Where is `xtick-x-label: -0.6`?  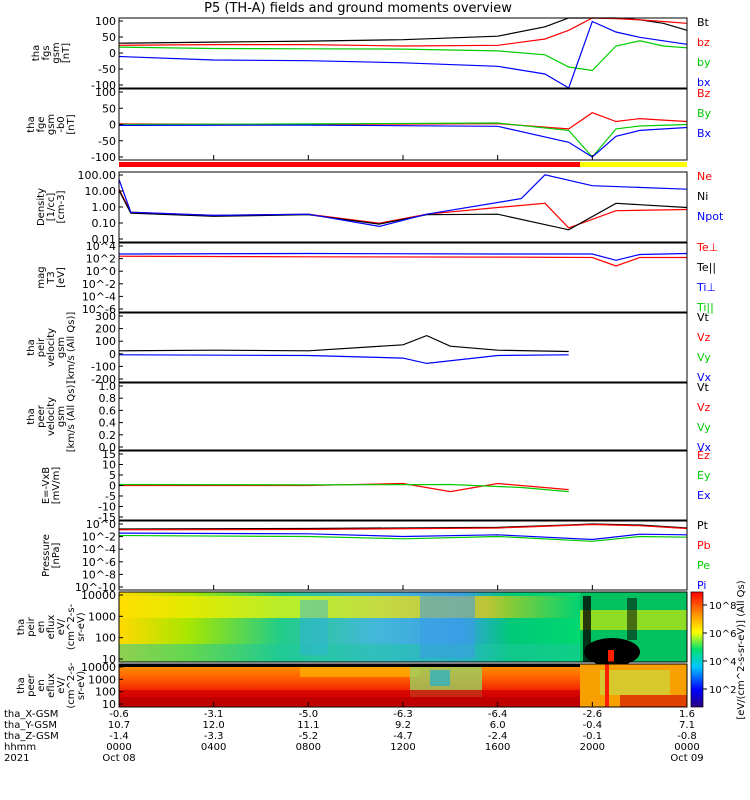 xtick-x-label: -0.6 is located at coordinates (119, 714).